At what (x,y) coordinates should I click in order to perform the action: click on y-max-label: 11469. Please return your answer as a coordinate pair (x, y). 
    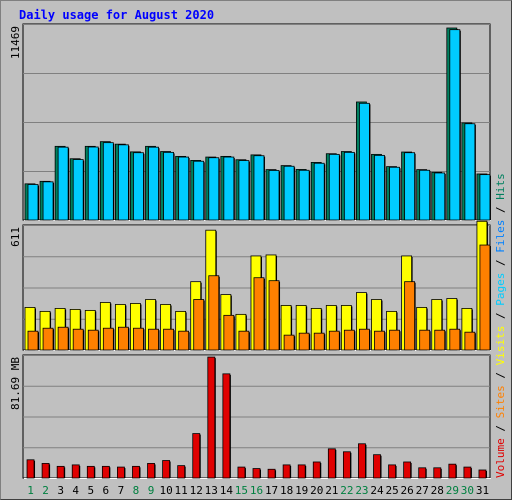
    Looking at the image, I should click on (15, 42).